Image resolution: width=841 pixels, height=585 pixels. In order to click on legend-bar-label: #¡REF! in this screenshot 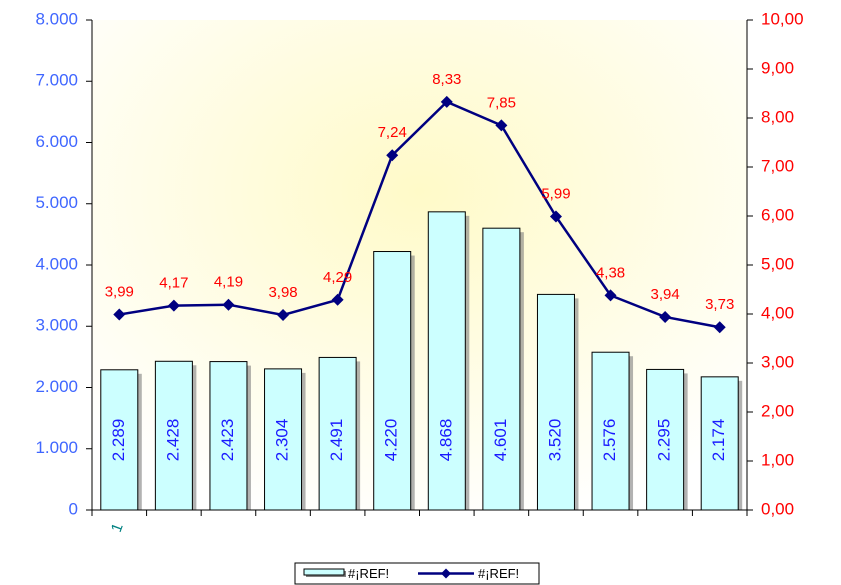, I will do `click(368, 573)`.